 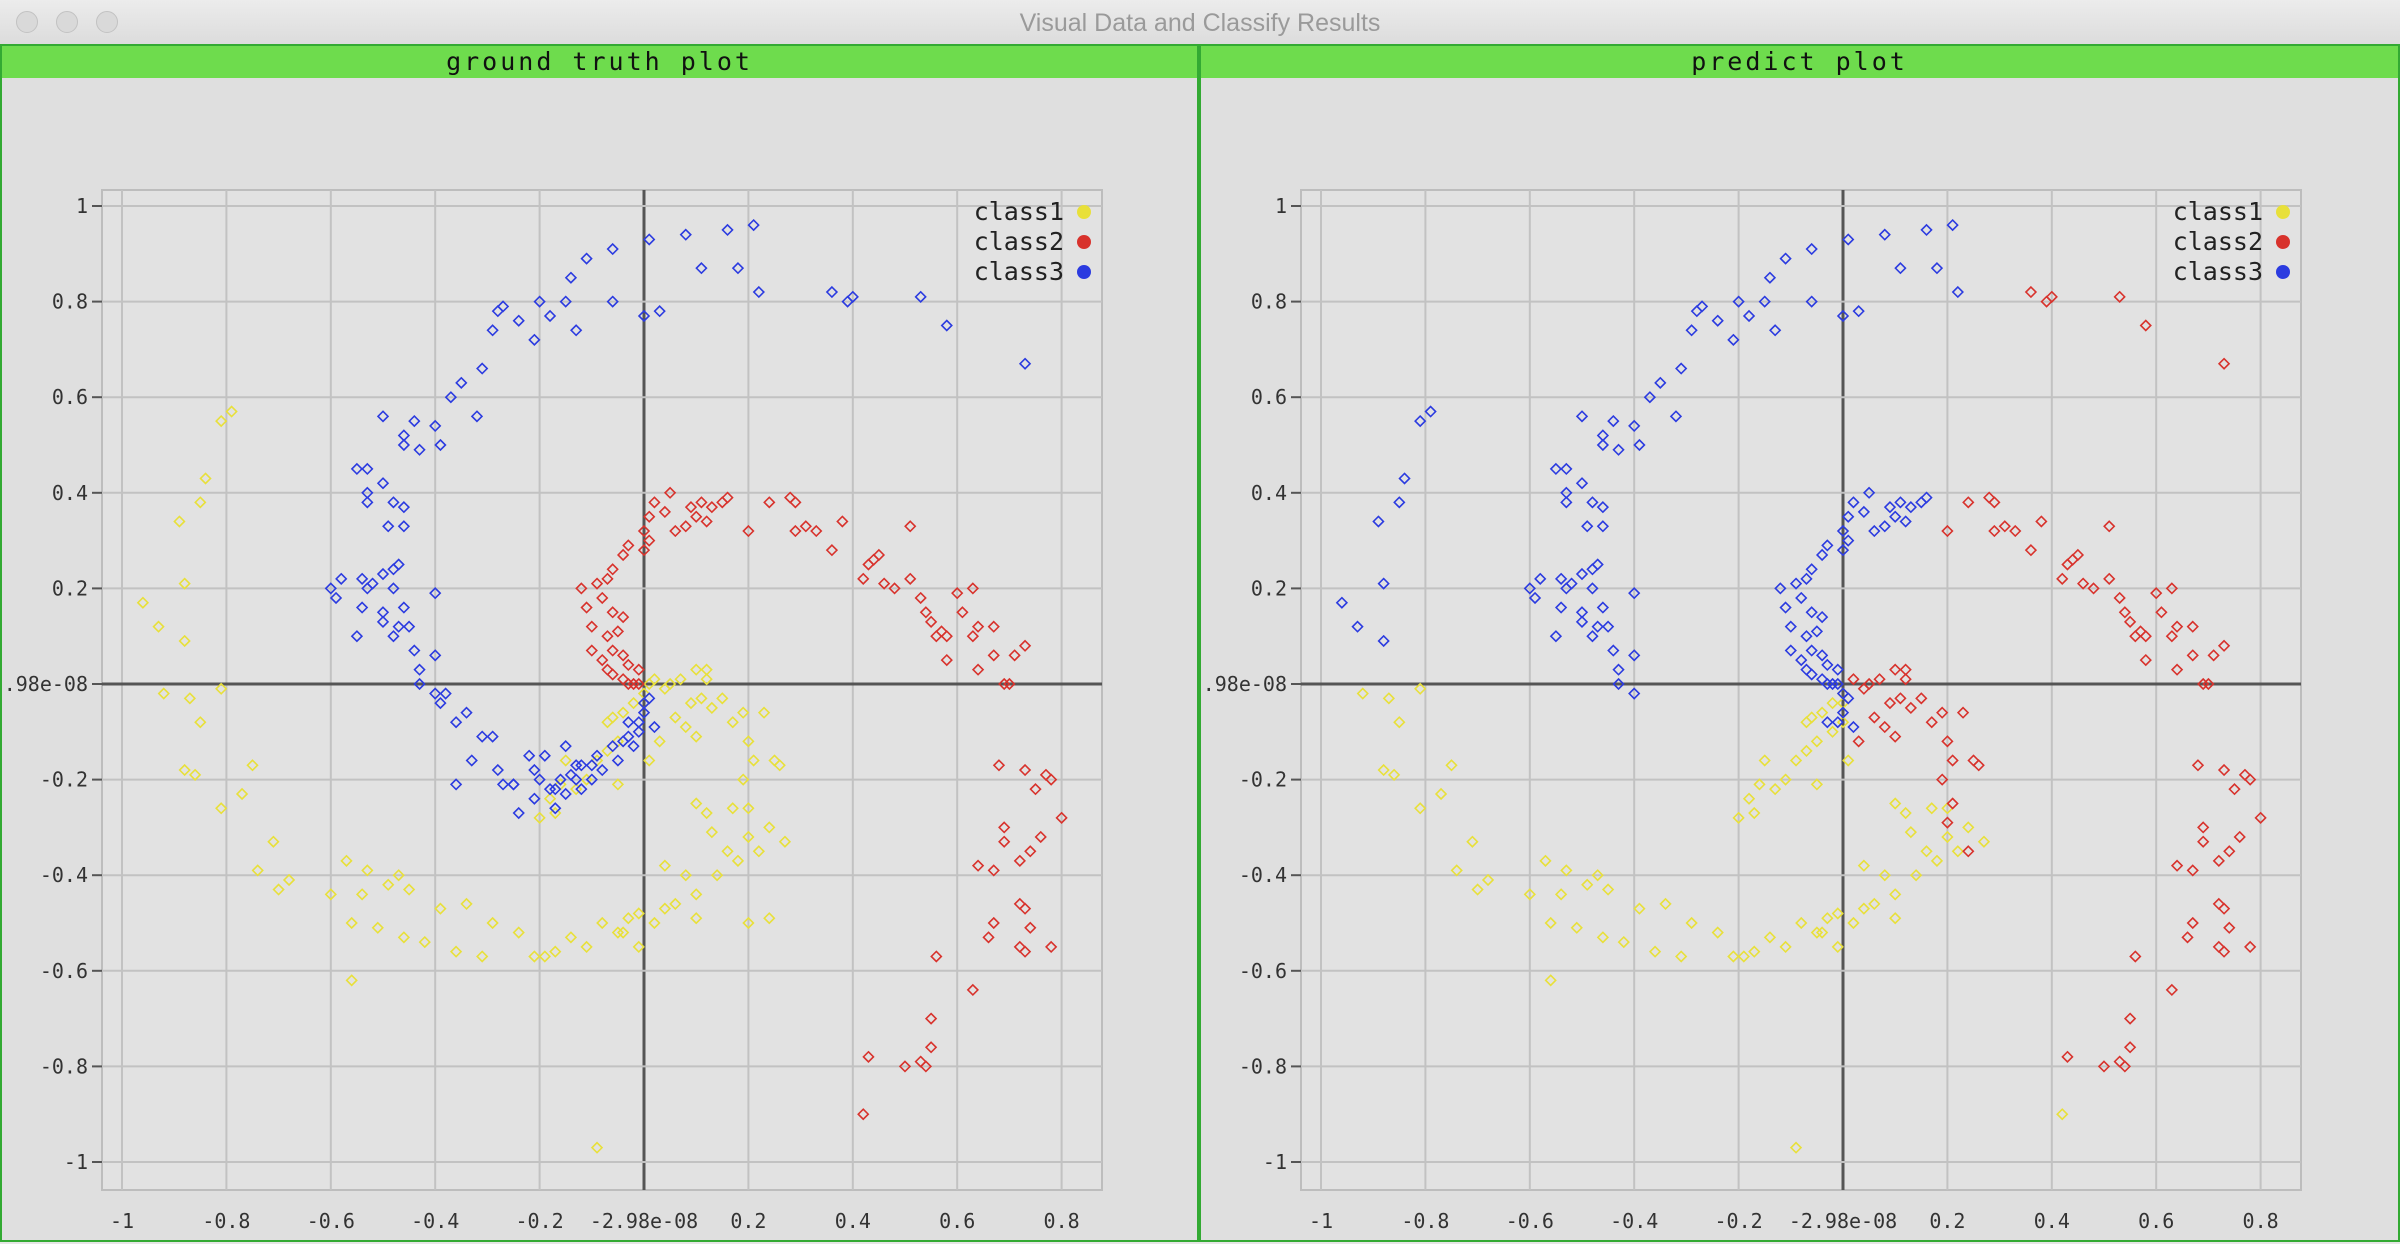 What do you see at coordinates (1799, 62) in the screenshot?
I see `panel-title: predict plot` at bounding box center [1799, 62].